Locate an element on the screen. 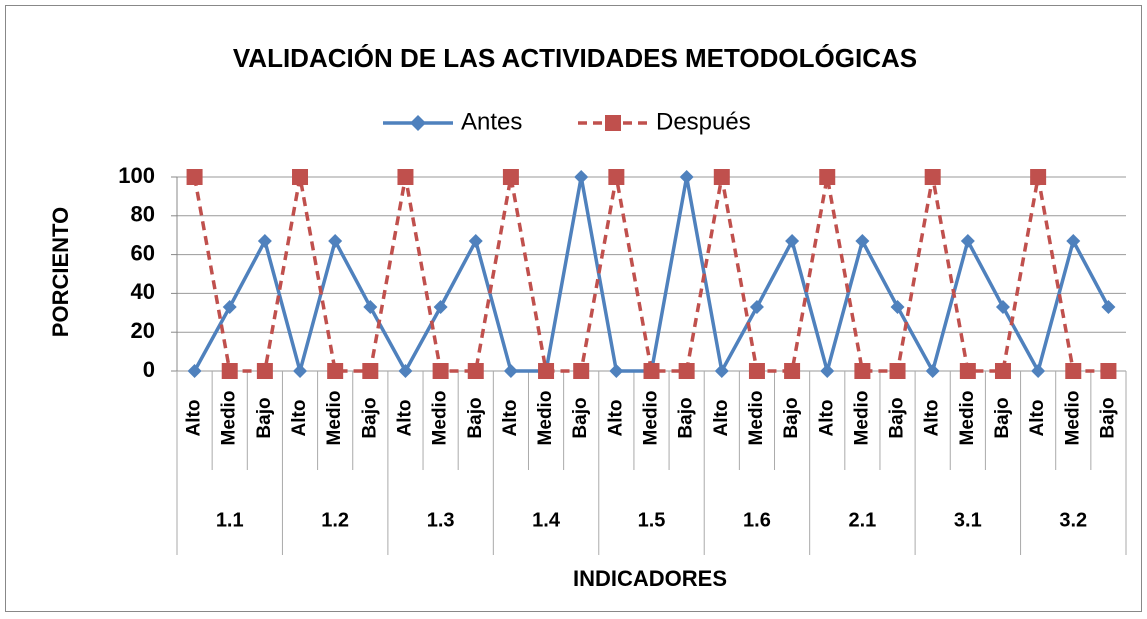  group-label: 3.2 is located at coordinates (1073, 520).